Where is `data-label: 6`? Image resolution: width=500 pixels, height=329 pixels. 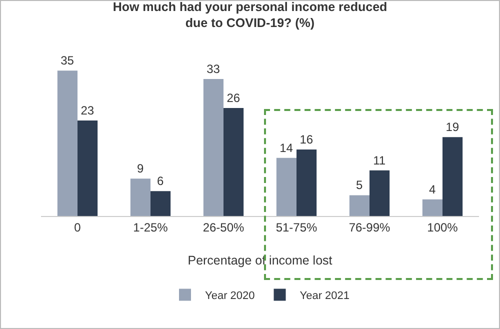 data-label: 6 is located at coordinates (160, 181).